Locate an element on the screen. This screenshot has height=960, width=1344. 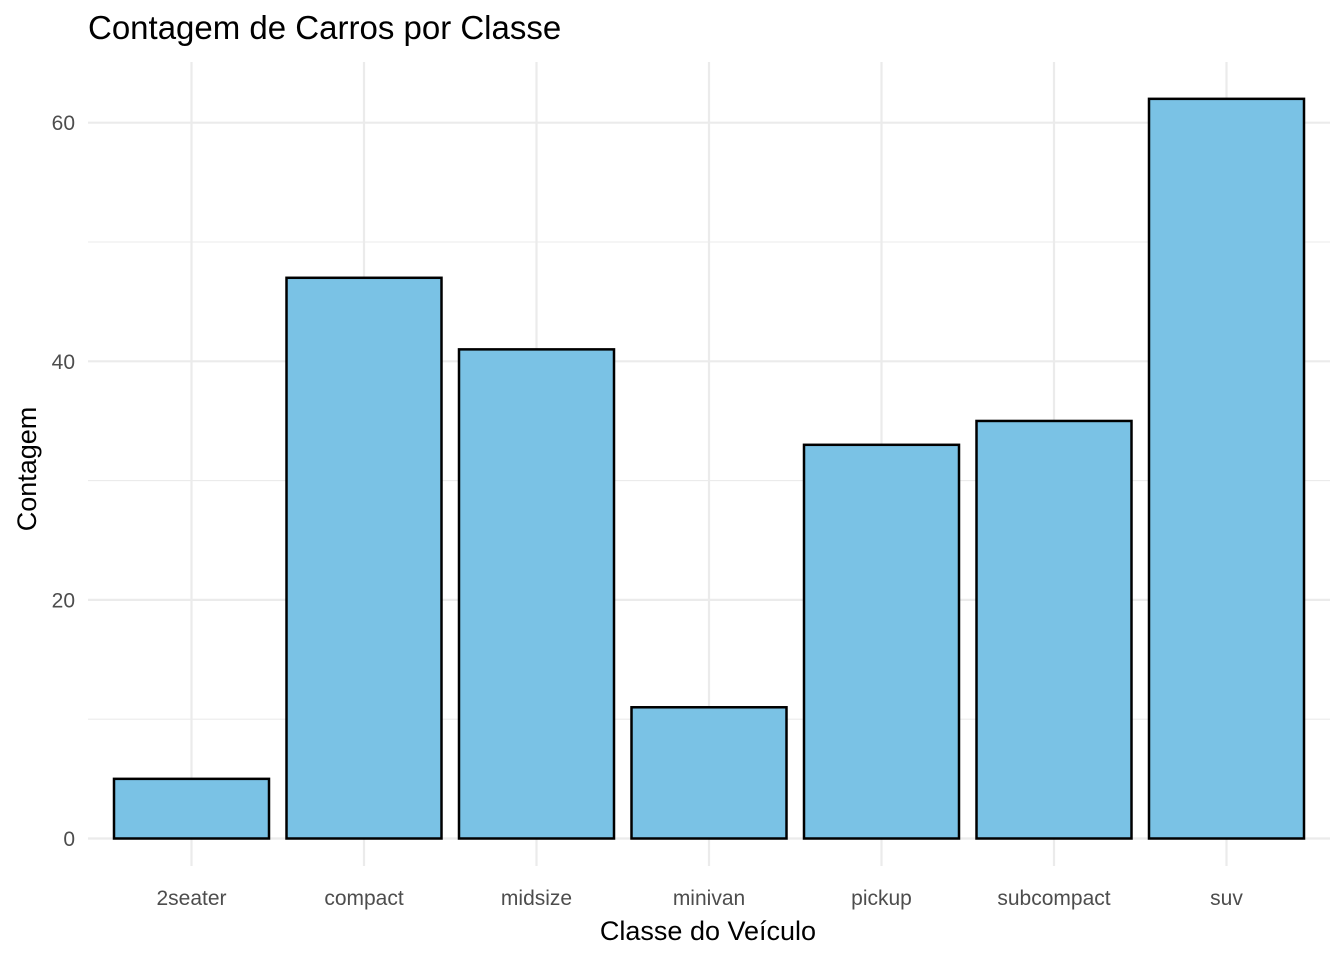
bar-2seater is located at coordinates (191, 808).